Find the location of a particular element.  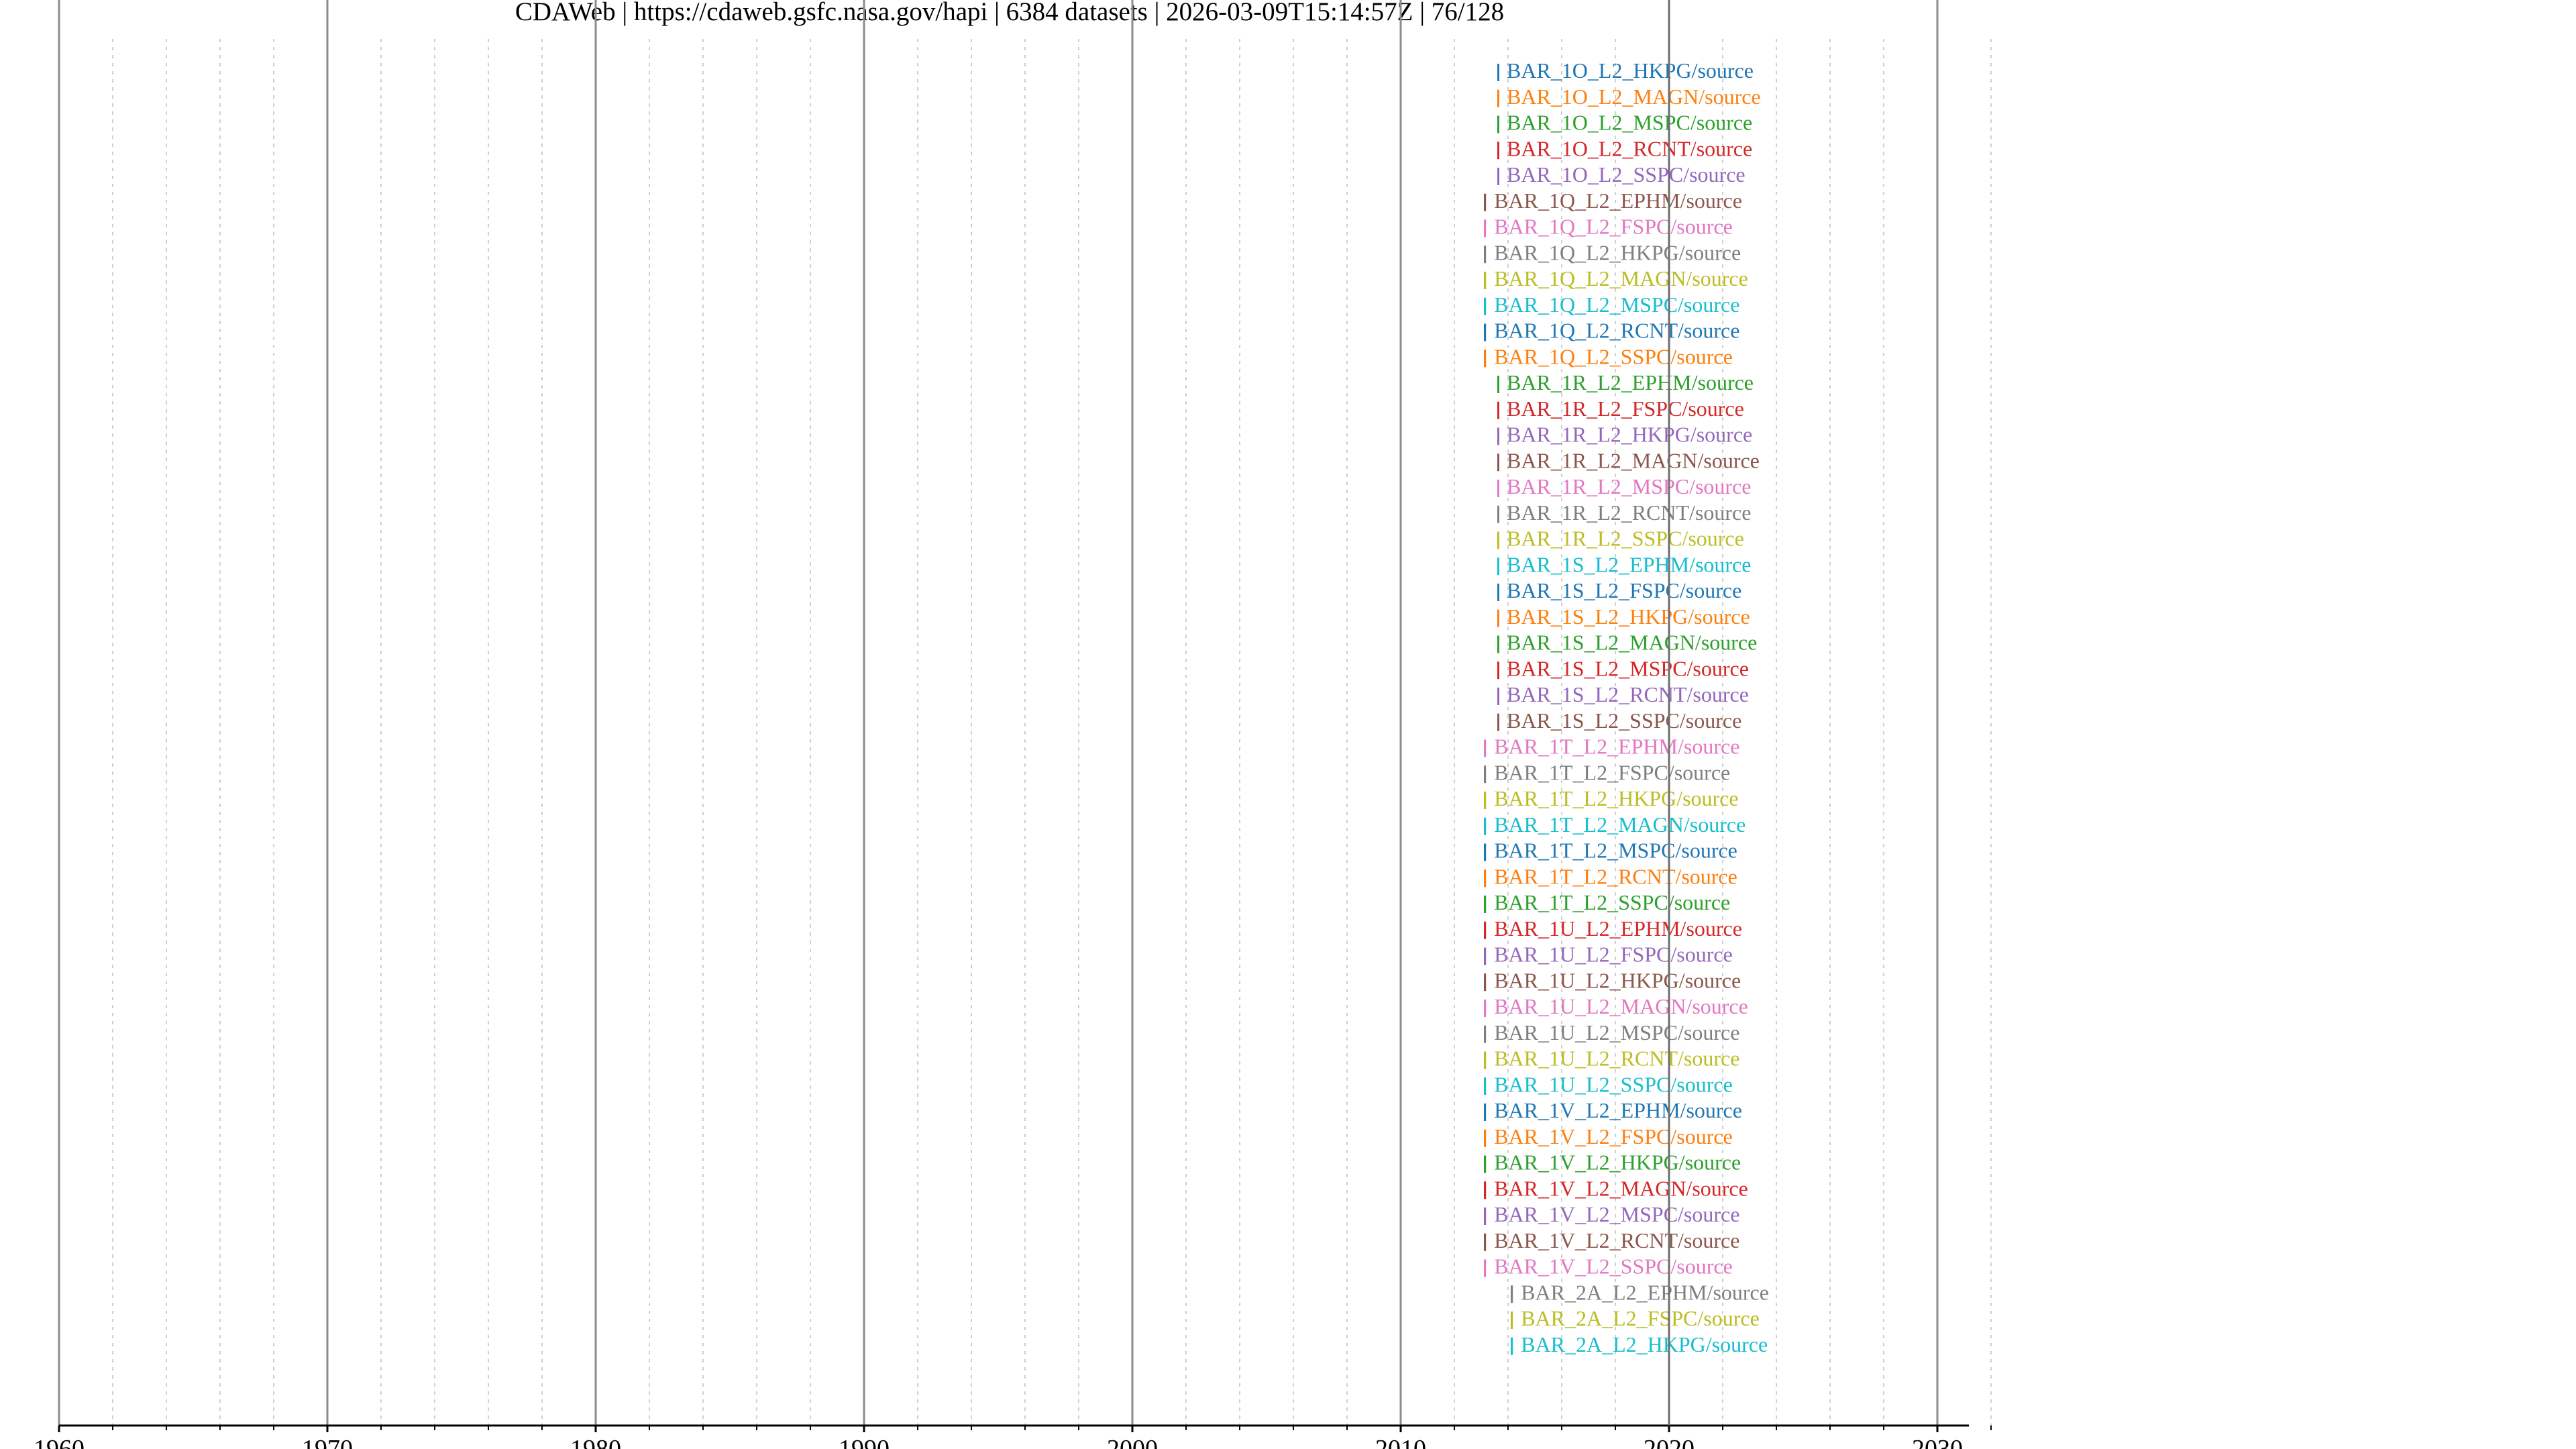

dataset-label: BAR_1R_L2_RCNT/source is located at coordinates (1629, 512).